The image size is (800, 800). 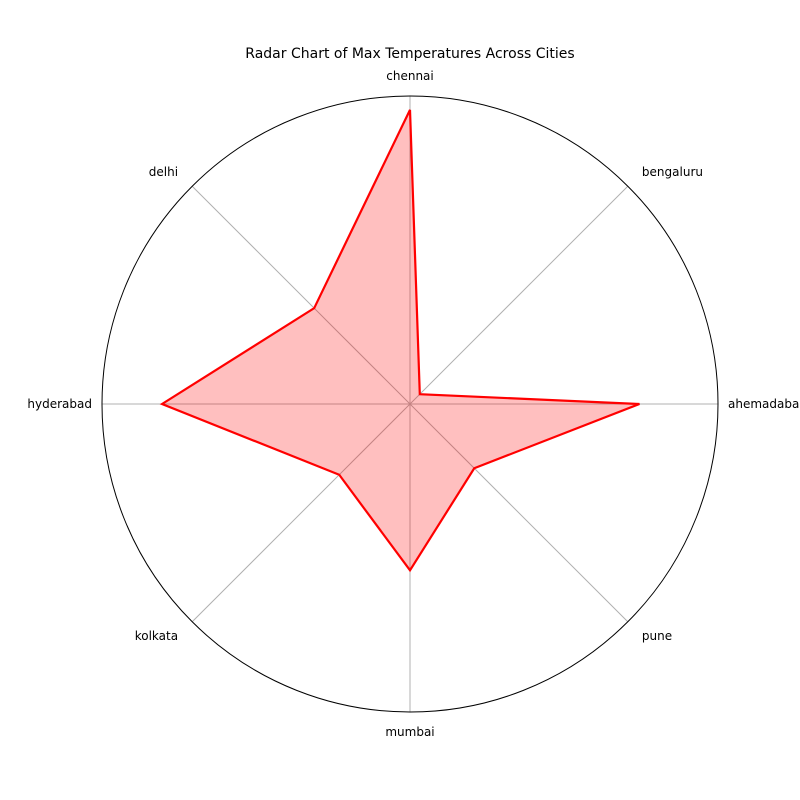 What do you see at coordinates (409, 732) in the screenshot?
I see `category-label-mumbai: mumbai` at bounding box center [409, 732].